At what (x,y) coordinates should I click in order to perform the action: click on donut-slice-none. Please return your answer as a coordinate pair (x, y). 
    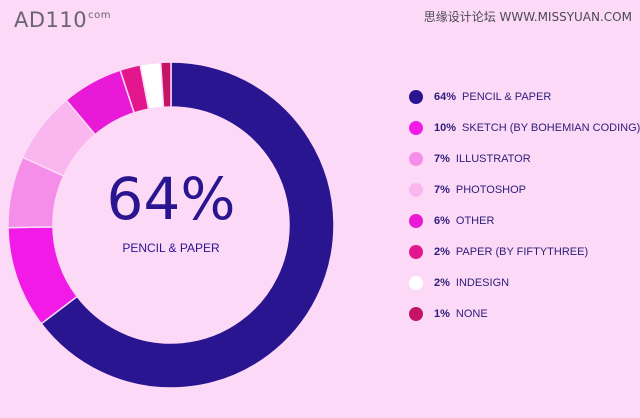
    Looking at the image, I should click on (165, 85).